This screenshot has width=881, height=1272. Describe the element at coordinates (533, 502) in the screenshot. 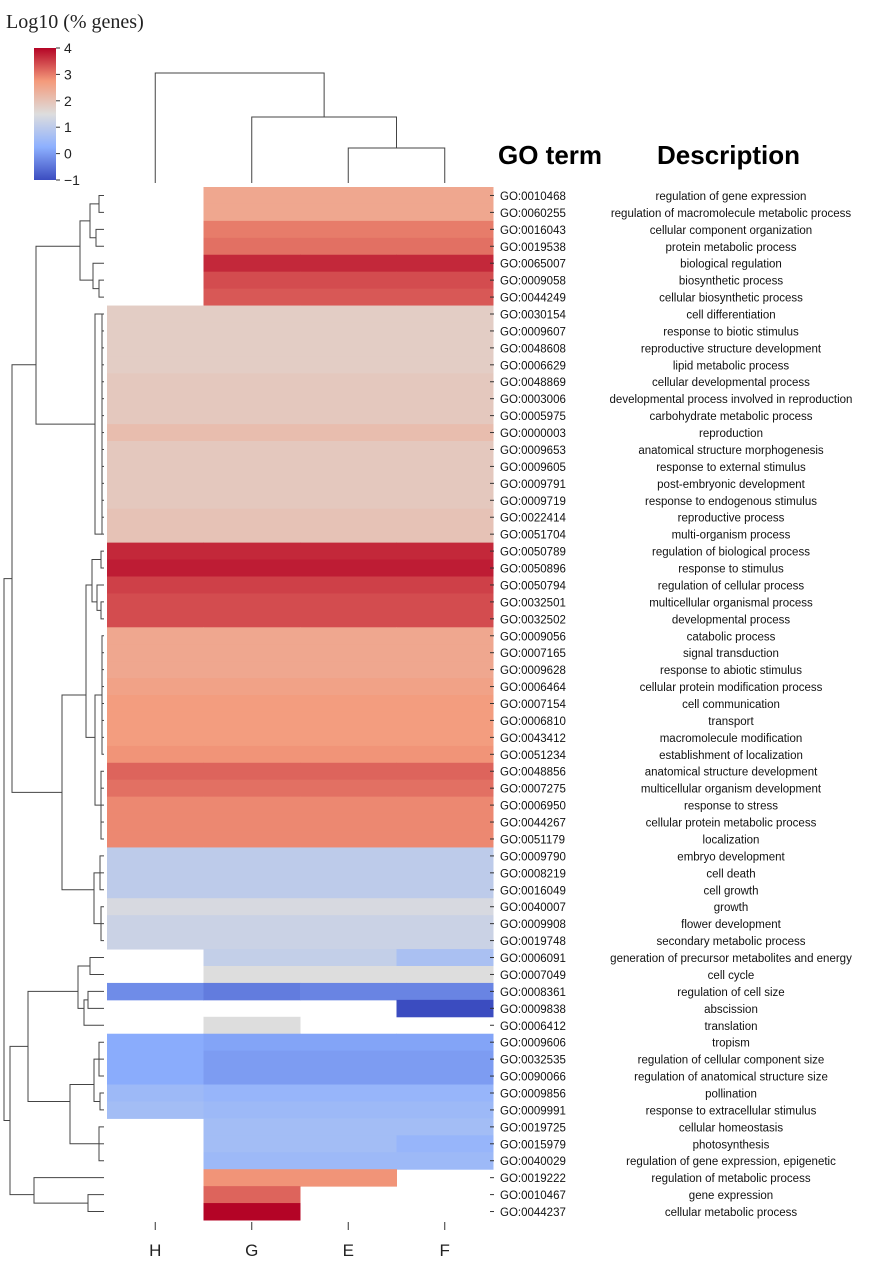

I see `row-go-label: GO:0009719` at that location.